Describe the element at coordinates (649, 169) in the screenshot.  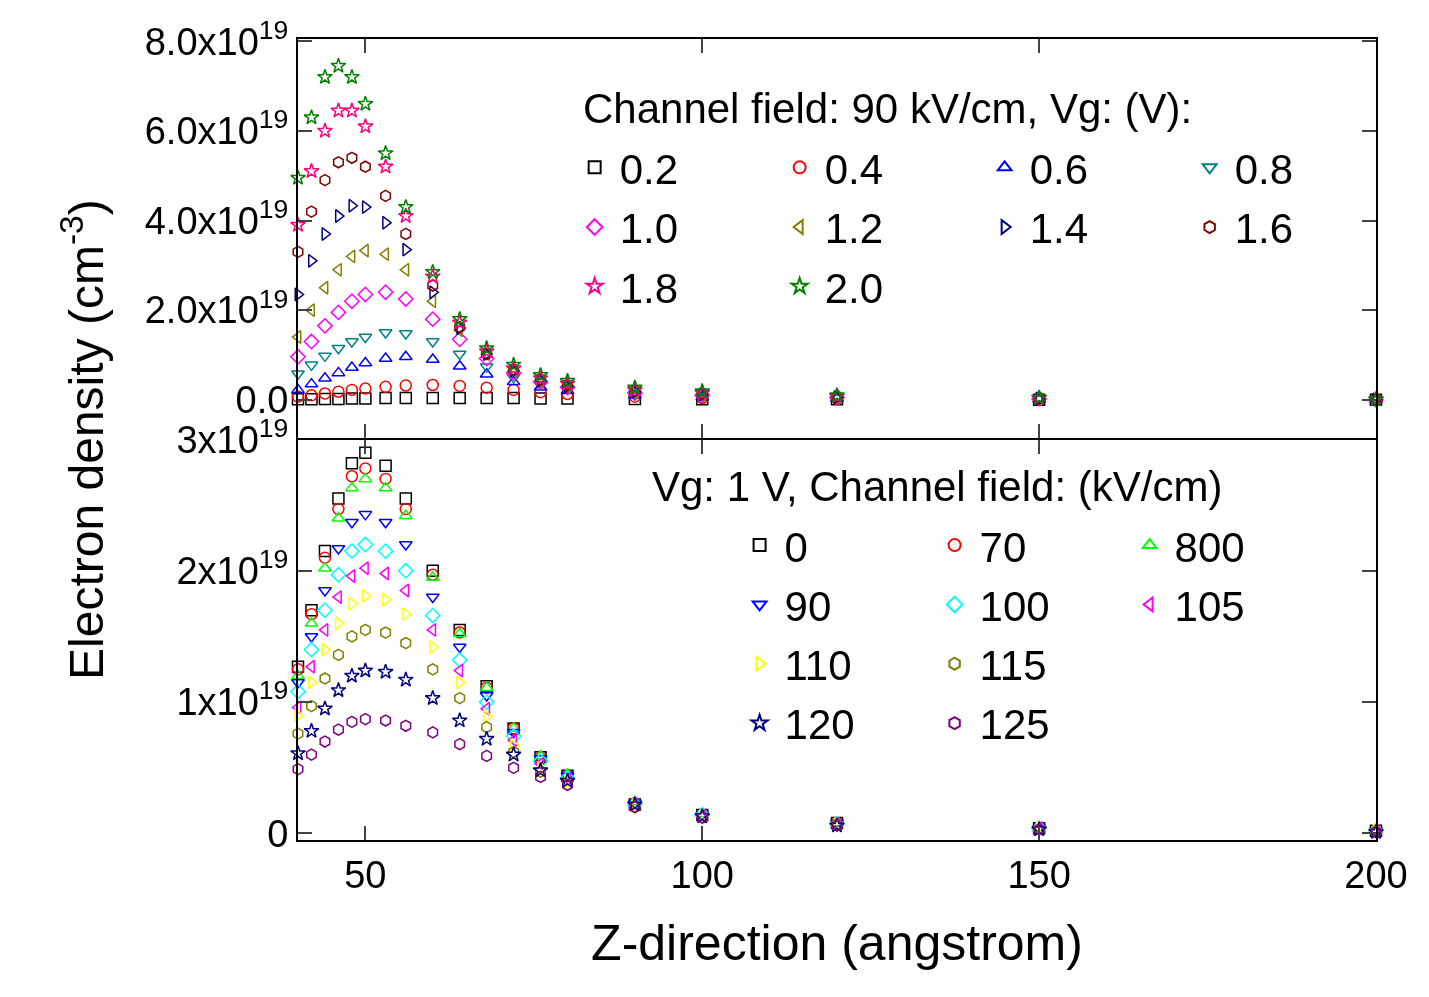
I see `legend-label: 0.2` at that location.